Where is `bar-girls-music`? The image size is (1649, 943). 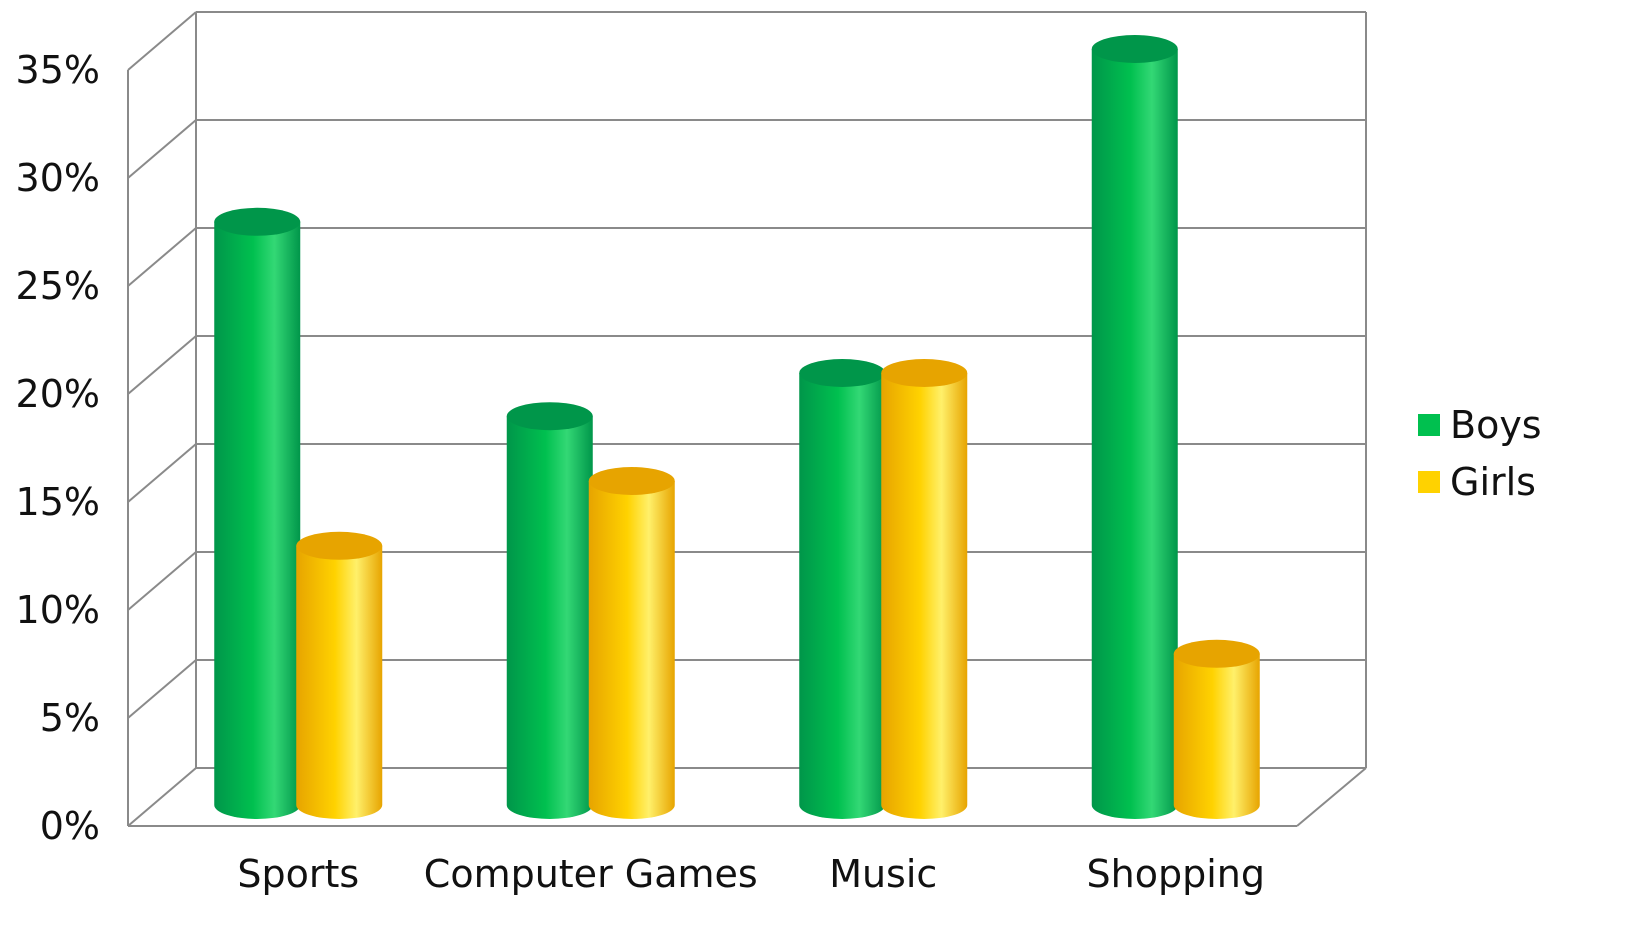 bar-girls-music is located at coordinates (924, 589).